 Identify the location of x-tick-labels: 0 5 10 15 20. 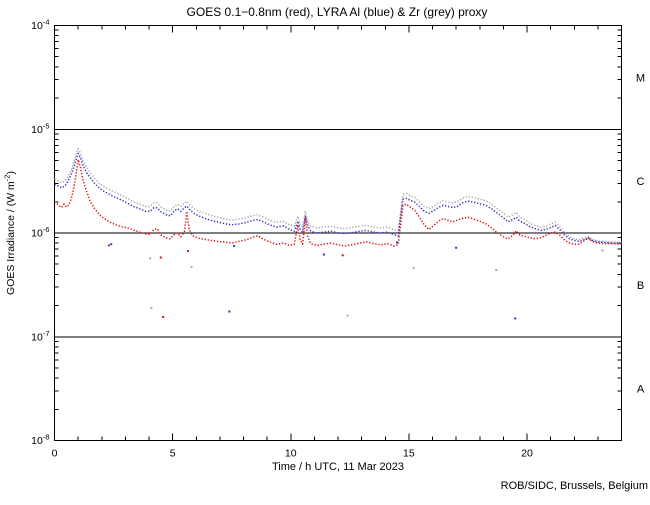
(292, 454).